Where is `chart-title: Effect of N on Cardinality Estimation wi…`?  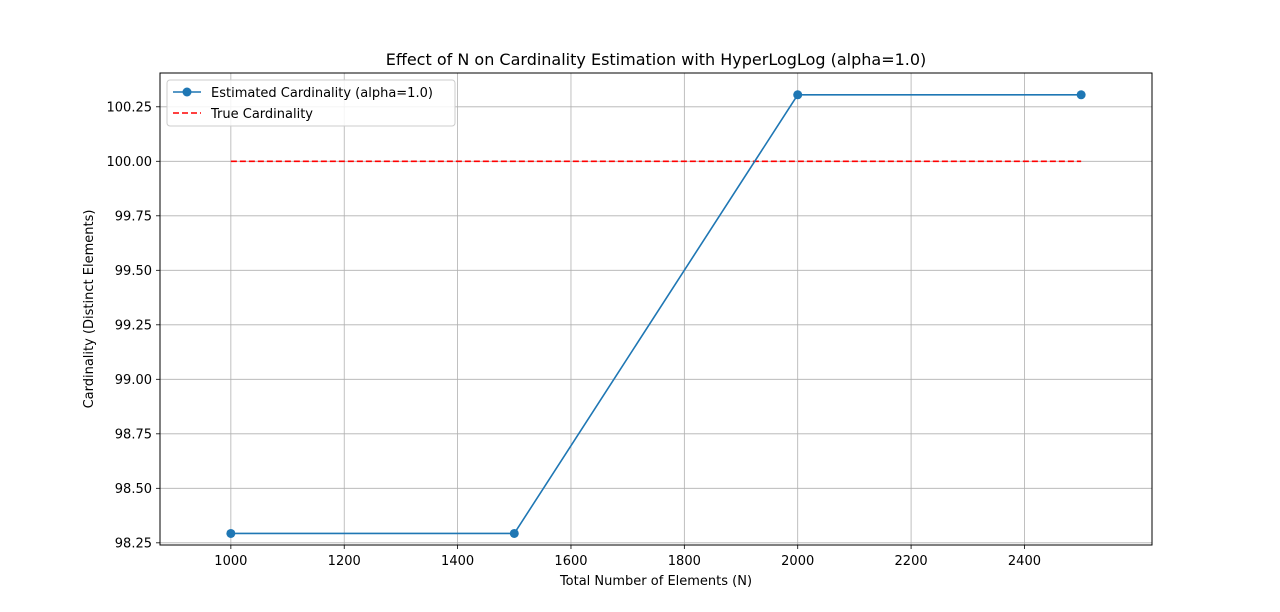 chart-title: Effect of N on Cardinality Estimation wi… is located at coordinates (656, 59).